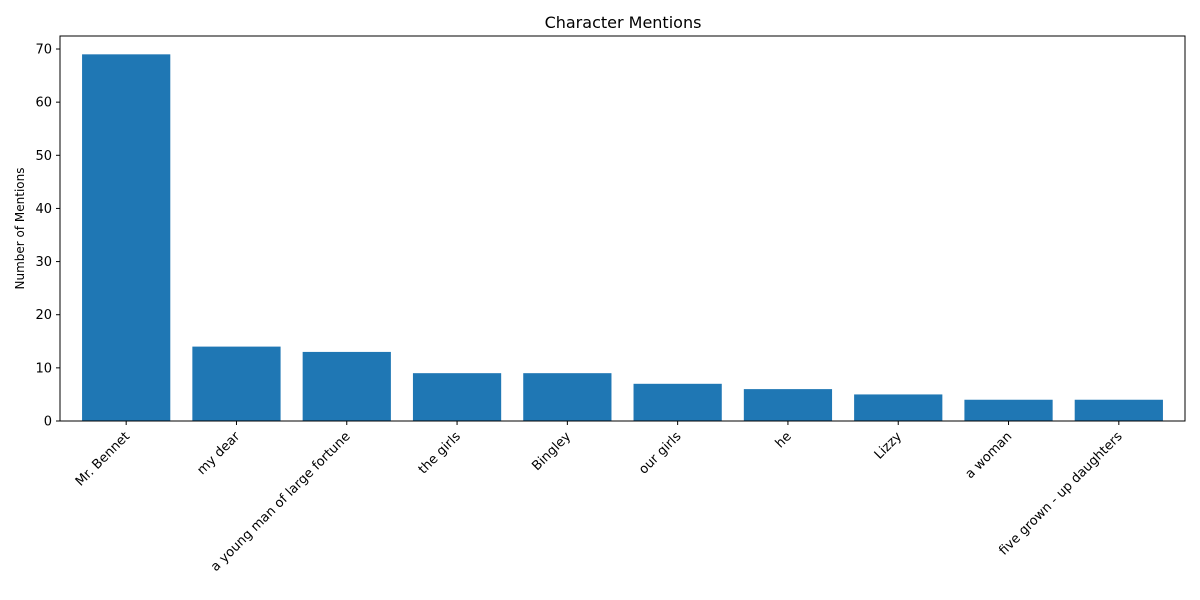 The image size is (1200, 600). I want to click on y-tick-label: 30, so click(43, 262).